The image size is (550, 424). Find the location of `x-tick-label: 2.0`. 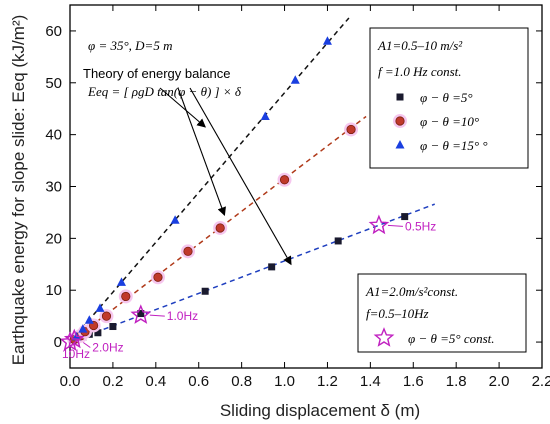

x-tick-label: 2.0 is located at coordinates (499, 381).